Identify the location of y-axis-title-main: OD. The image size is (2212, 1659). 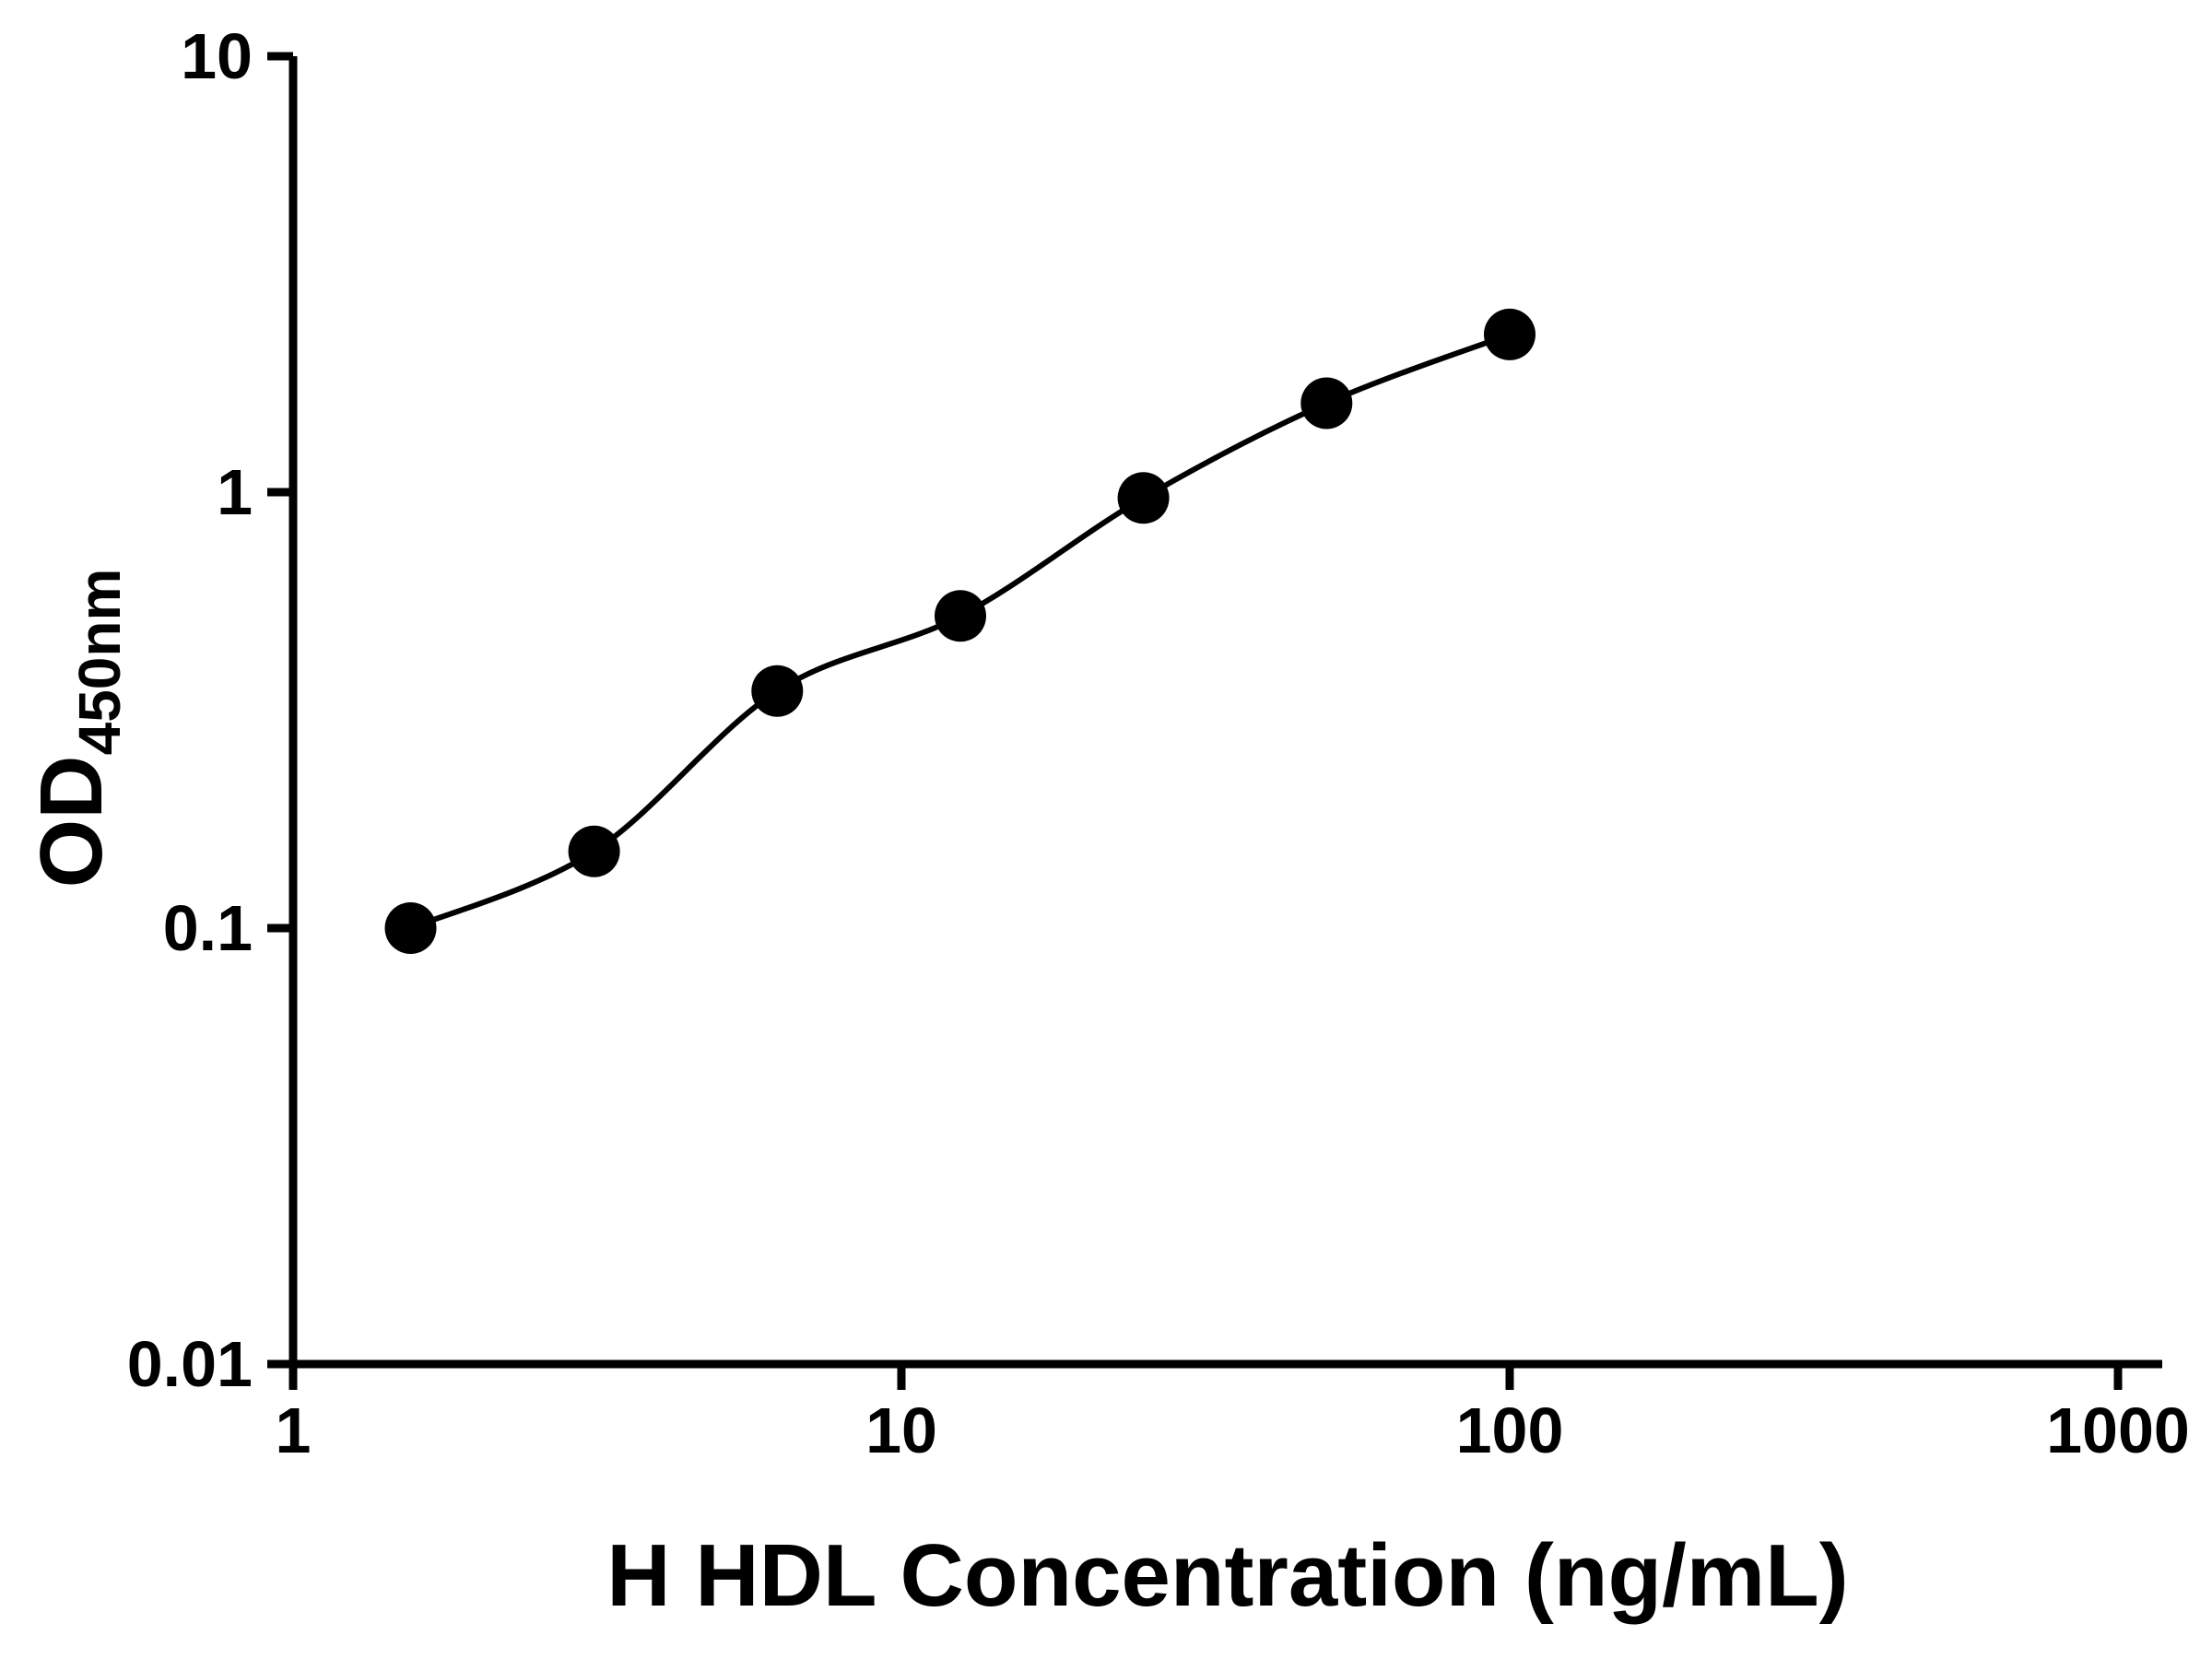
(71, 821).